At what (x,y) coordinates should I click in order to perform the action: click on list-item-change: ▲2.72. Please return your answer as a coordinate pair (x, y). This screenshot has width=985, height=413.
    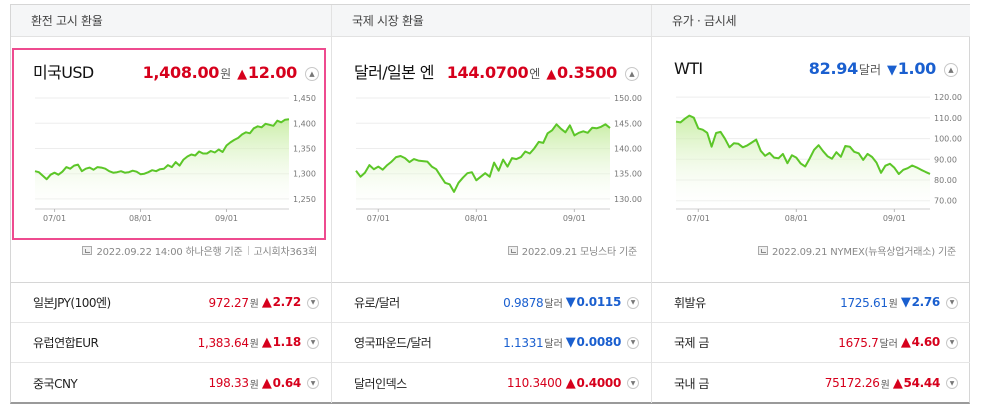
    Looking at the image, I should click on (281, 302).